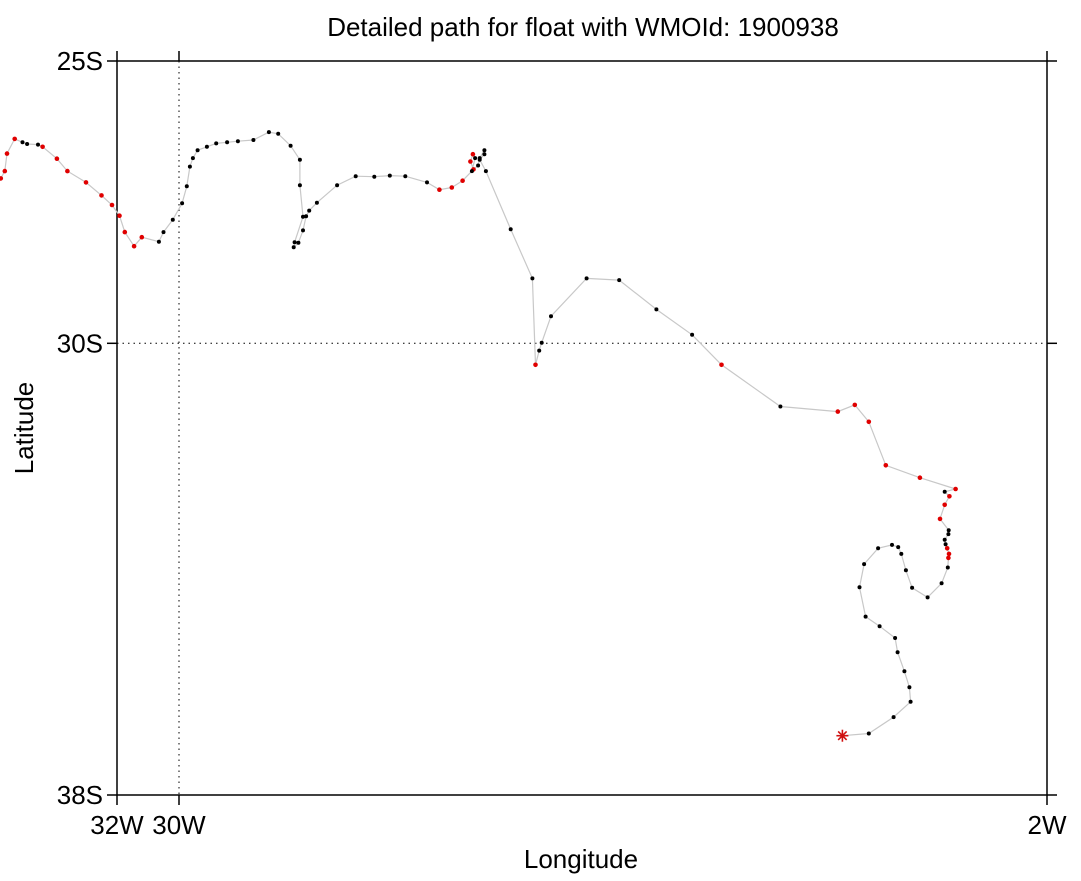  What do you see at coordinates (179, 825) in the screenshot?
I see `x-tick-label-1: 30W` at bounding box center [179, 825].